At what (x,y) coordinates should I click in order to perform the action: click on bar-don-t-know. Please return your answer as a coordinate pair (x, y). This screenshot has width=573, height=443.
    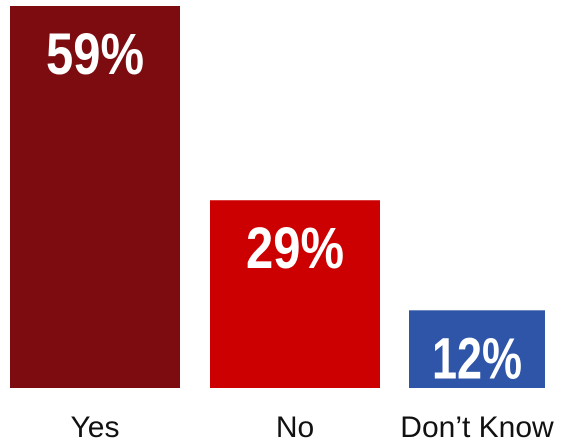
    Looking at the image, I should click on (477, 349).